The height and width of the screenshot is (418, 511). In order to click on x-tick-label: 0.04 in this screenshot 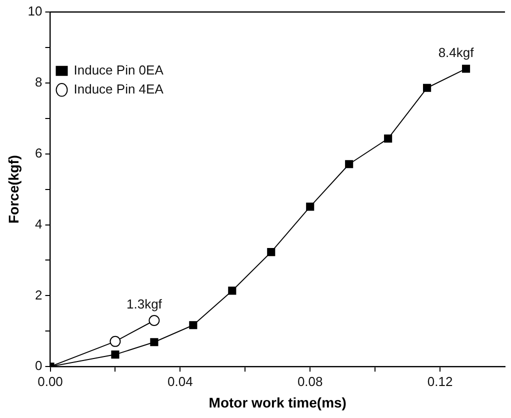, I will do `click(180, 381)`.